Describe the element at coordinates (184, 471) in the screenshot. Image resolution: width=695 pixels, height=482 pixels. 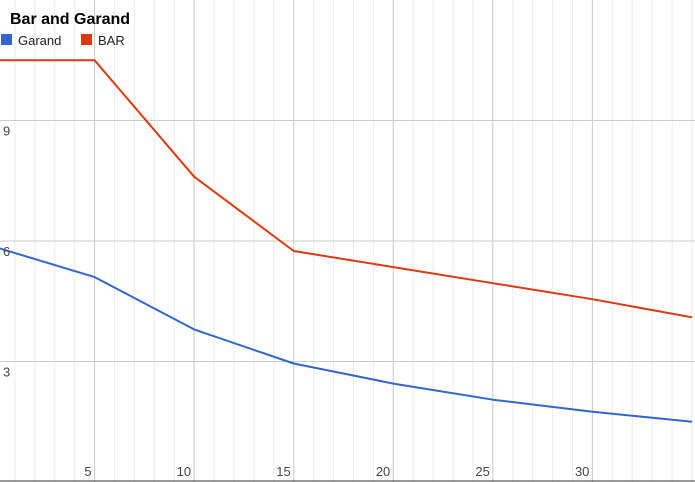
I see `x-tick-label: 10` at that location.